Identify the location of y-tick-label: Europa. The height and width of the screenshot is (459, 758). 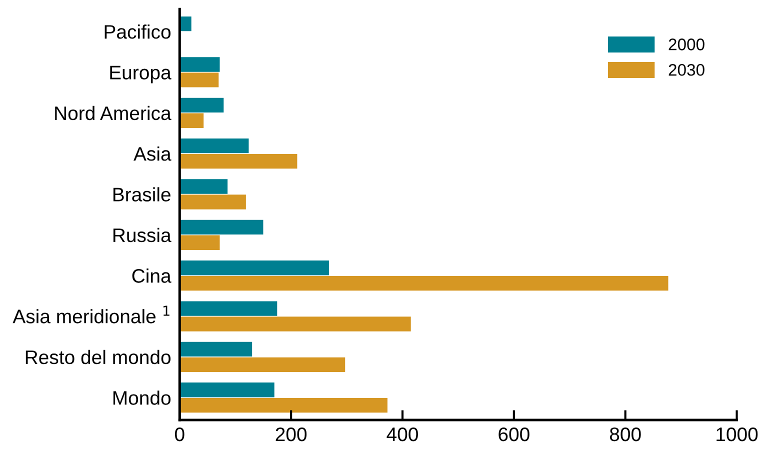
(141, 75).